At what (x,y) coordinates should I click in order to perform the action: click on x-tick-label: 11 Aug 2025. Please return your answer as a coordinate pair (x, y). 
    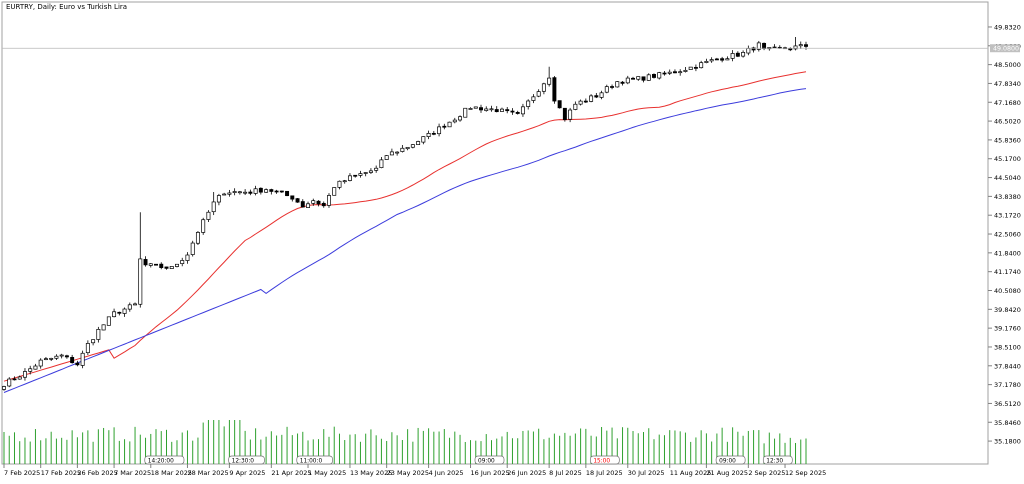
    Looking at the image, I should click on (691, 473).